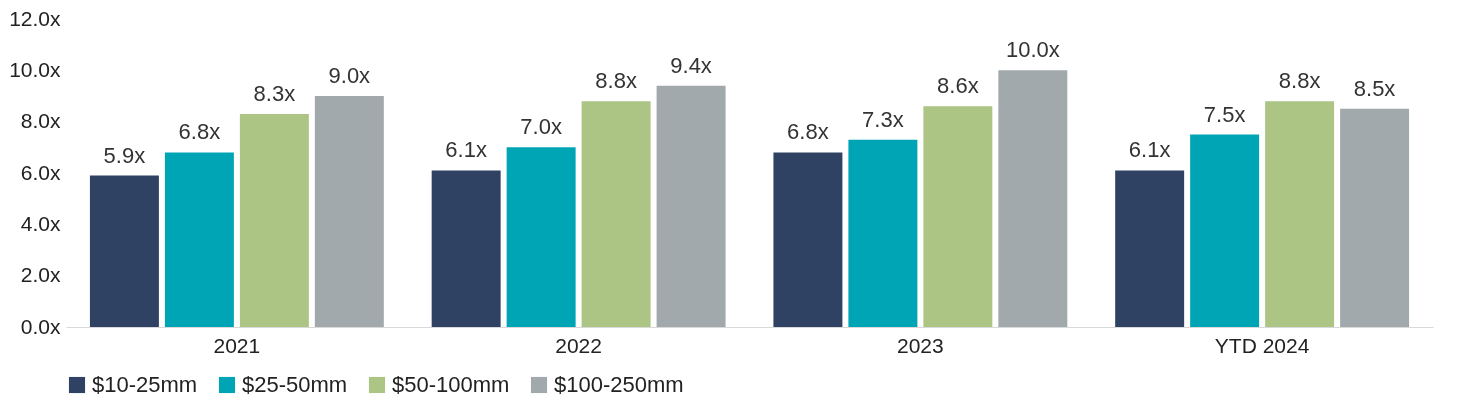 The image size is (1457, 408). I want to click on data-label: 8.6x, so click(958, 86).